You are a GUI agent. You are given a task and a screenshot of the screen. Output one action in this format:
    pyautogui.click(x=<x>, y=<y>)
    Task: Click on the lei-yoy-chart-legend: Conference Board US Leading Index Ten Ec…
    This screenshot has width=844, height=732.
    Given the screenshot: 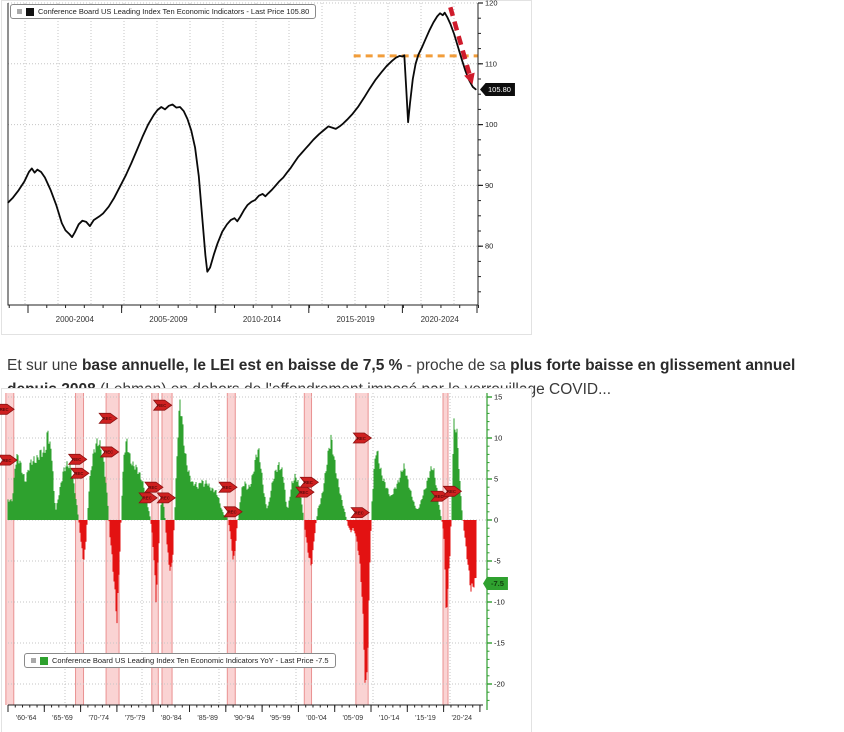 What is the action you would take?
    pyautogui.click(x=180, y=660)
    